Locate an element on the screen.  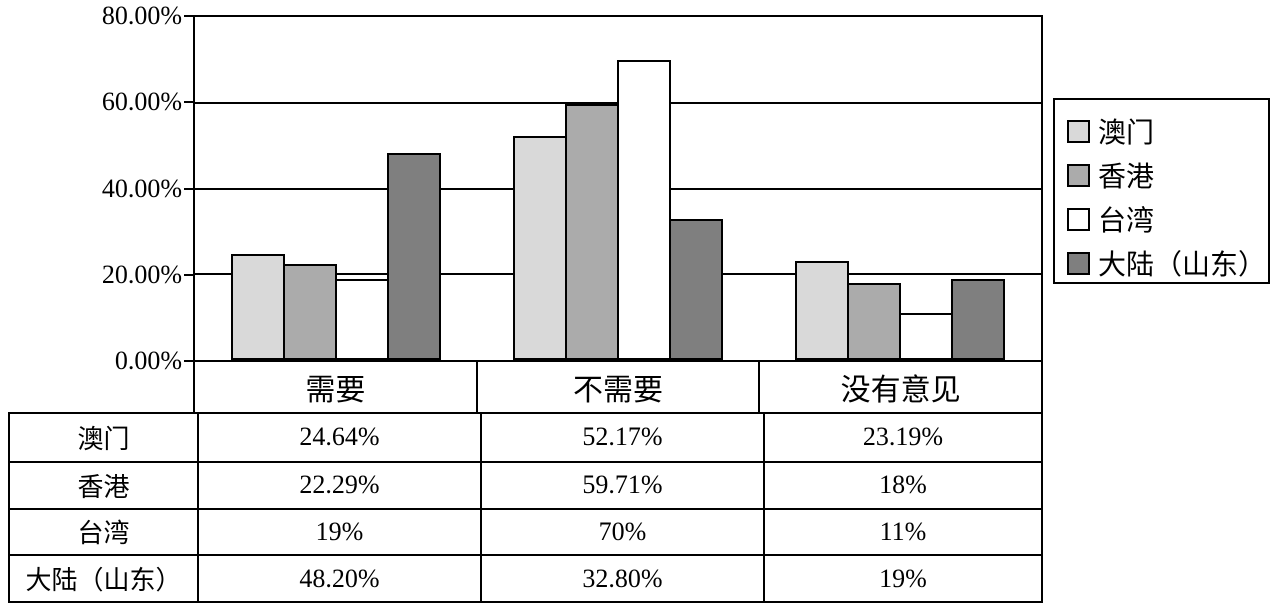
legend-item: 大陆（山东） is located at coordinates (1161, 263).